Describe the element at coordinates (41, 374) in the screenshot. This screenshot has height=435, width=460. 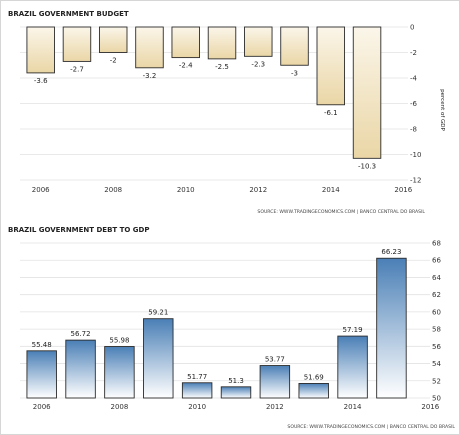
I see `c2-bar-2006` at that location.